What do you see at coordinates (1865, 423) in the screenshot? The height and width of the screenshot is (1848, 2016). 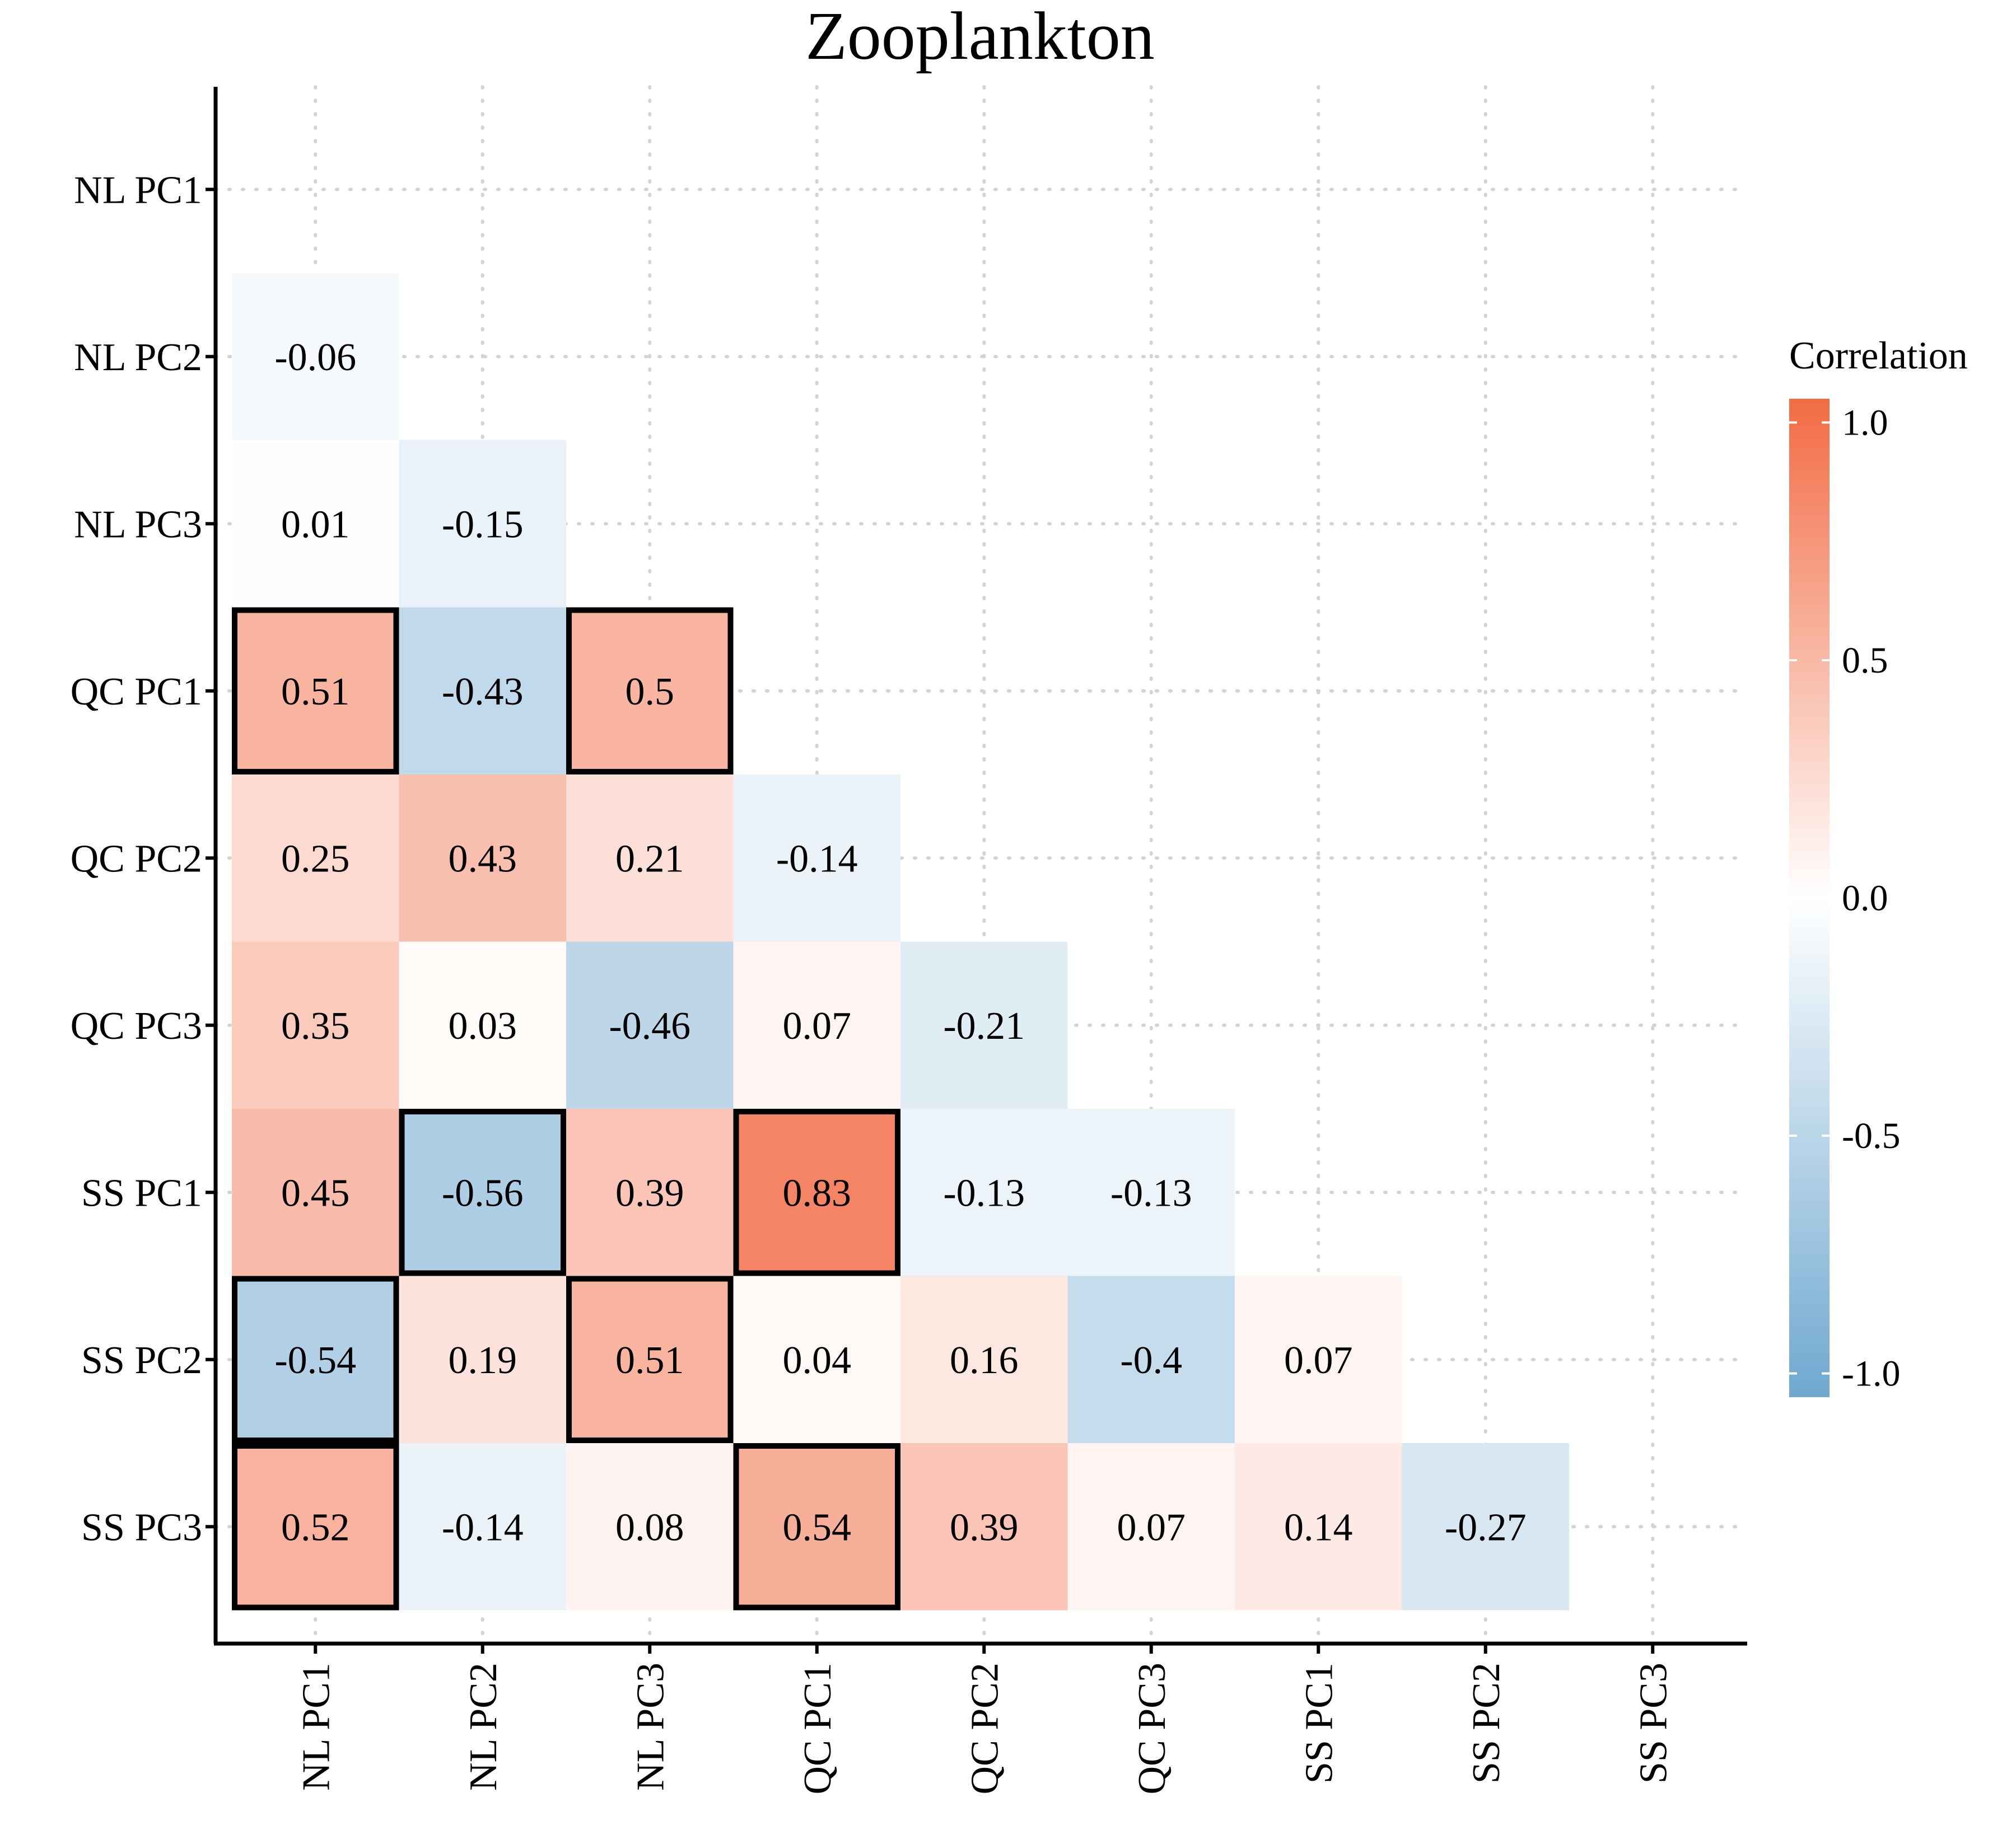 I see `legend-tick-label: 1.0` at bounding box center [1865, 423].